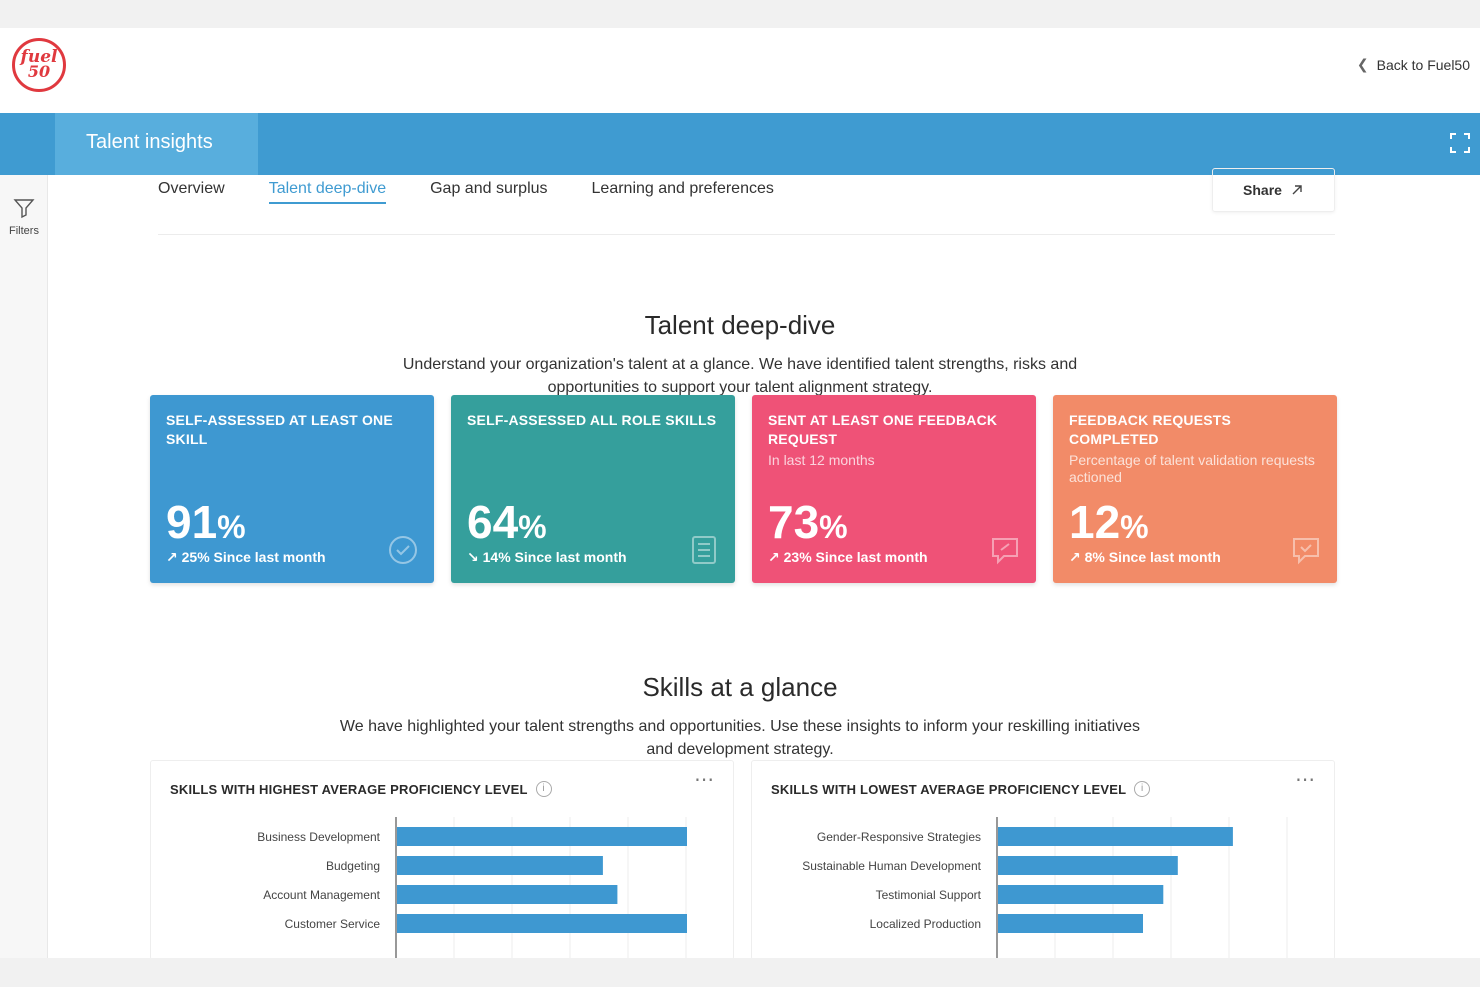  I want to click on kpi-trend-text: 23% Since last month, so click(855, 557).